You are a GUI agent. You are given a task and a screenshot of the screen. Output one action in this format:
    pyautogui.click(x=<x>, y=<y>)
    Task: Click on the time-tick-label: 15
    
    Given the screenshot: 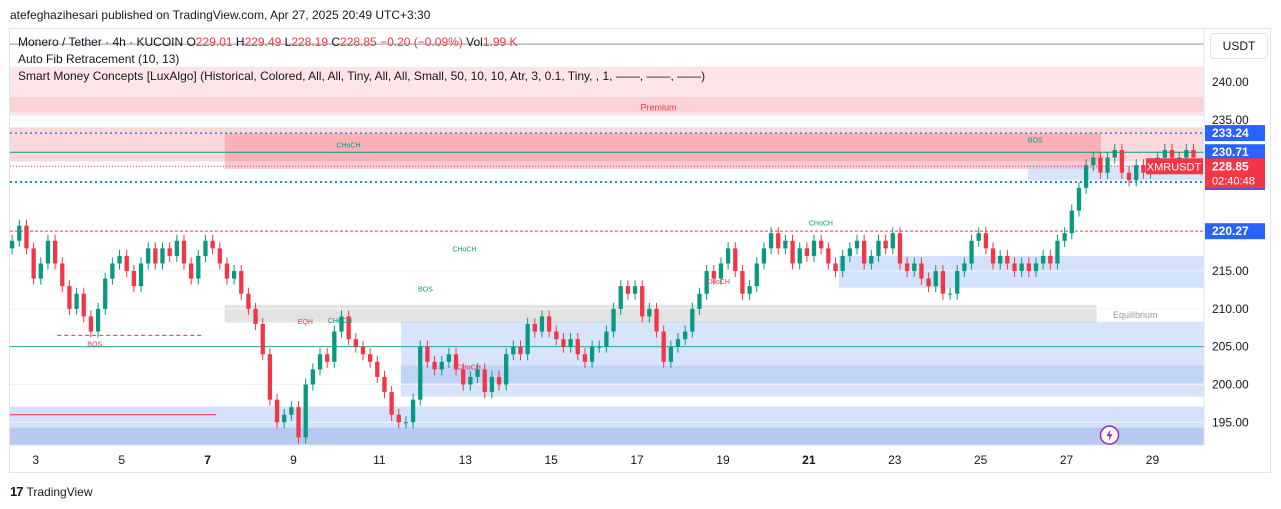 What is the action you would take?
    pyautogui.click(x=551, y=460)
    